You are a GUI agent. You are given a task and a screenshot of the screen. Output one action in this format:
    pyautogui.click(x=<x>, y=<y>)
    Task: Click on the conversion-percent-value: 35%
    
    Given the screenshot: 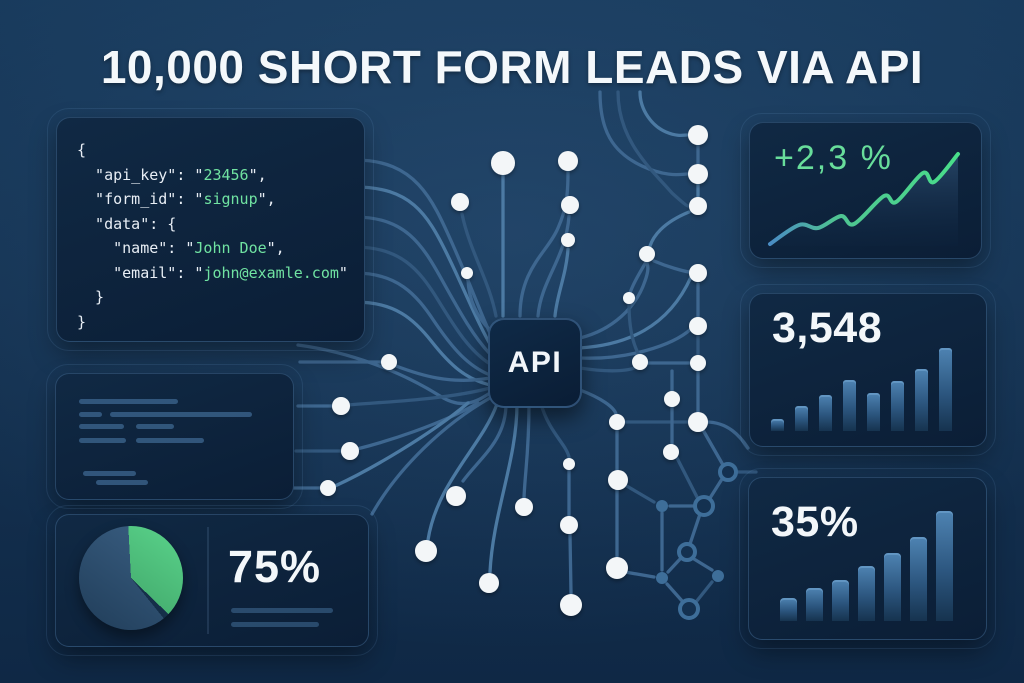 What is the action you would take?
    pyautogui.click(x=815, y=522)
    